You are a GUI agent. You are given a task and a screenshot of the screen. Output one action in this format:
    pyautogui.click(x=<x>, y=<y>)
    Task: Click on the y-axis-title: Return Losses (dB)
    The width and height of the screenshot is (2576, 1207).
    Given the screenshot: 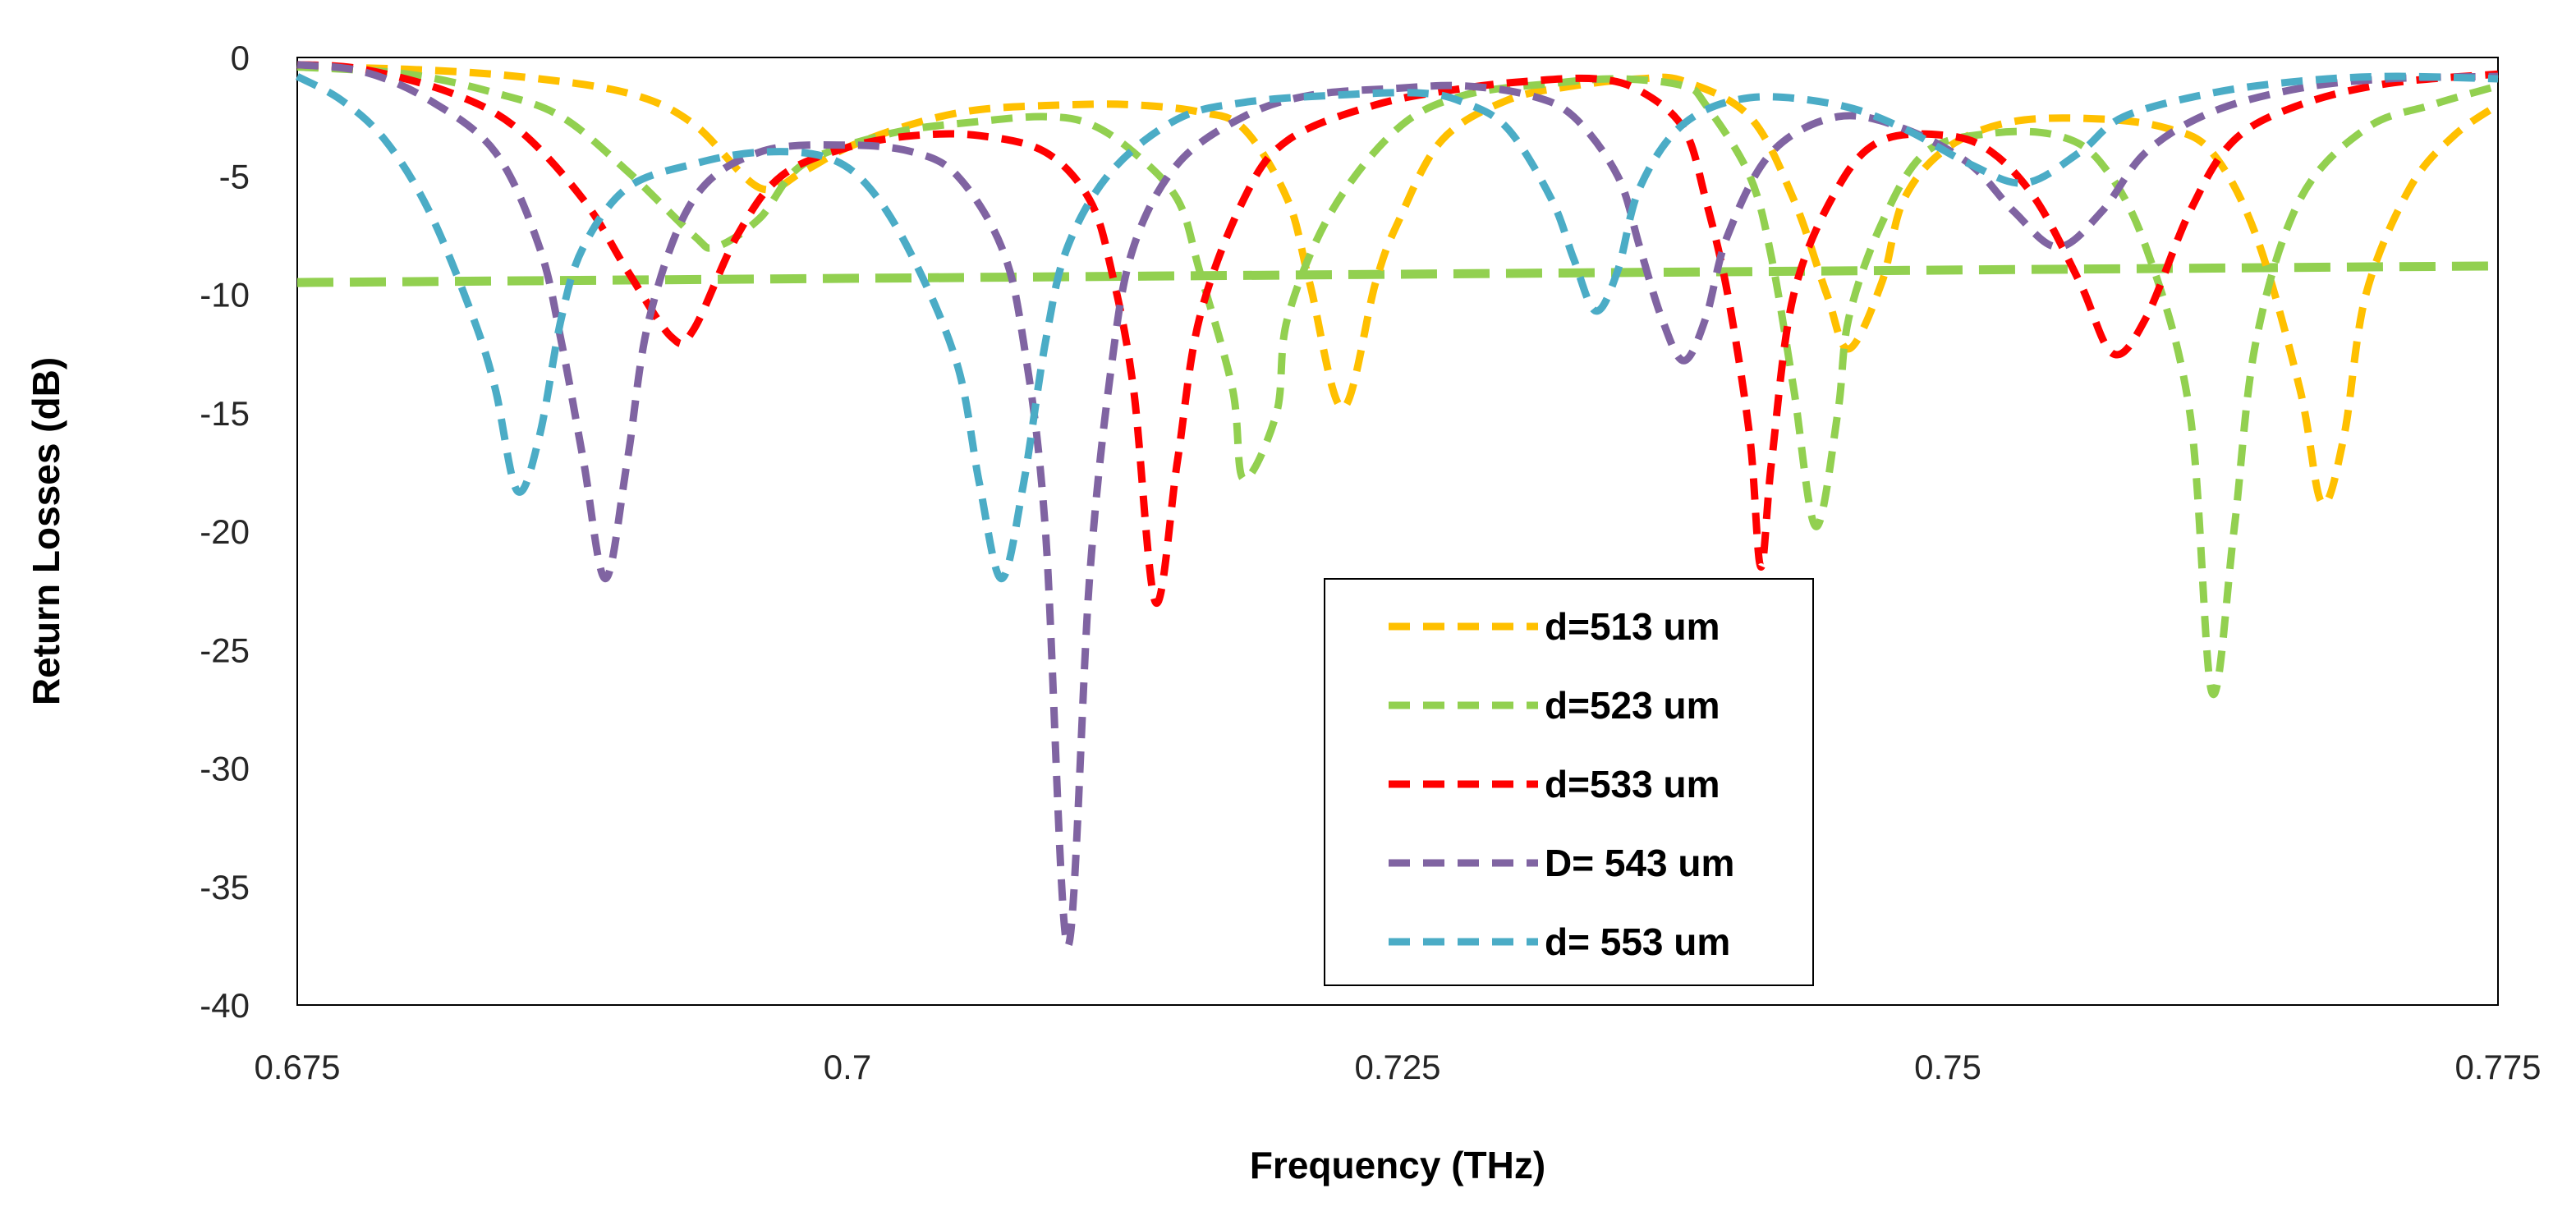 What is the action you would take?
    pyautogui.click(x=46, y=531)
    